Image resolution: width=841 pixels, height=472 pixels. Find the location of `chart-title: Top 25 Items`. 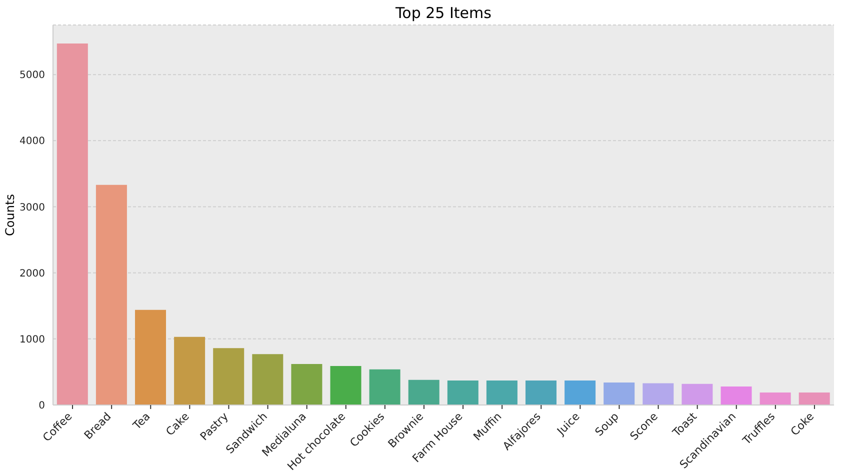

chart-title: Top 25 Items is located at coordinates (443, 13).